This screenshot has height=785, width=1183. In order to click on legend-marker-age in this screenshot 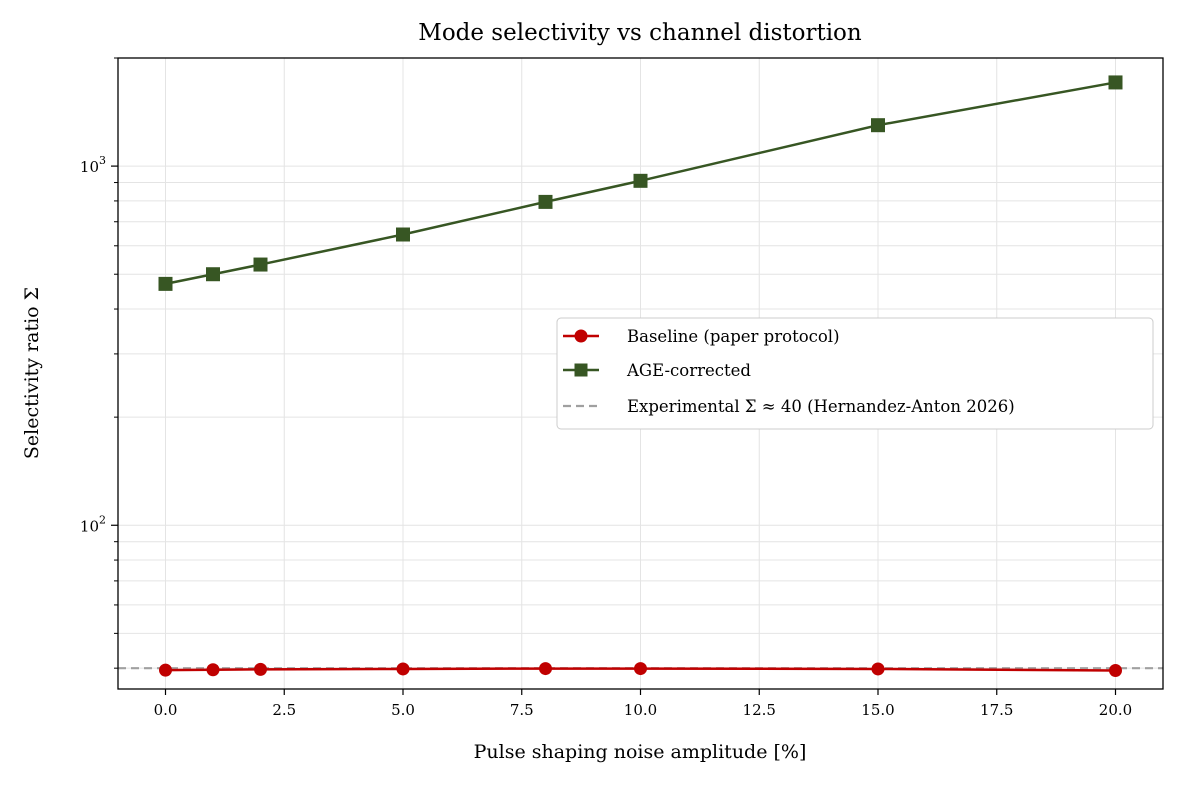, I will do `click(581, 370)`.